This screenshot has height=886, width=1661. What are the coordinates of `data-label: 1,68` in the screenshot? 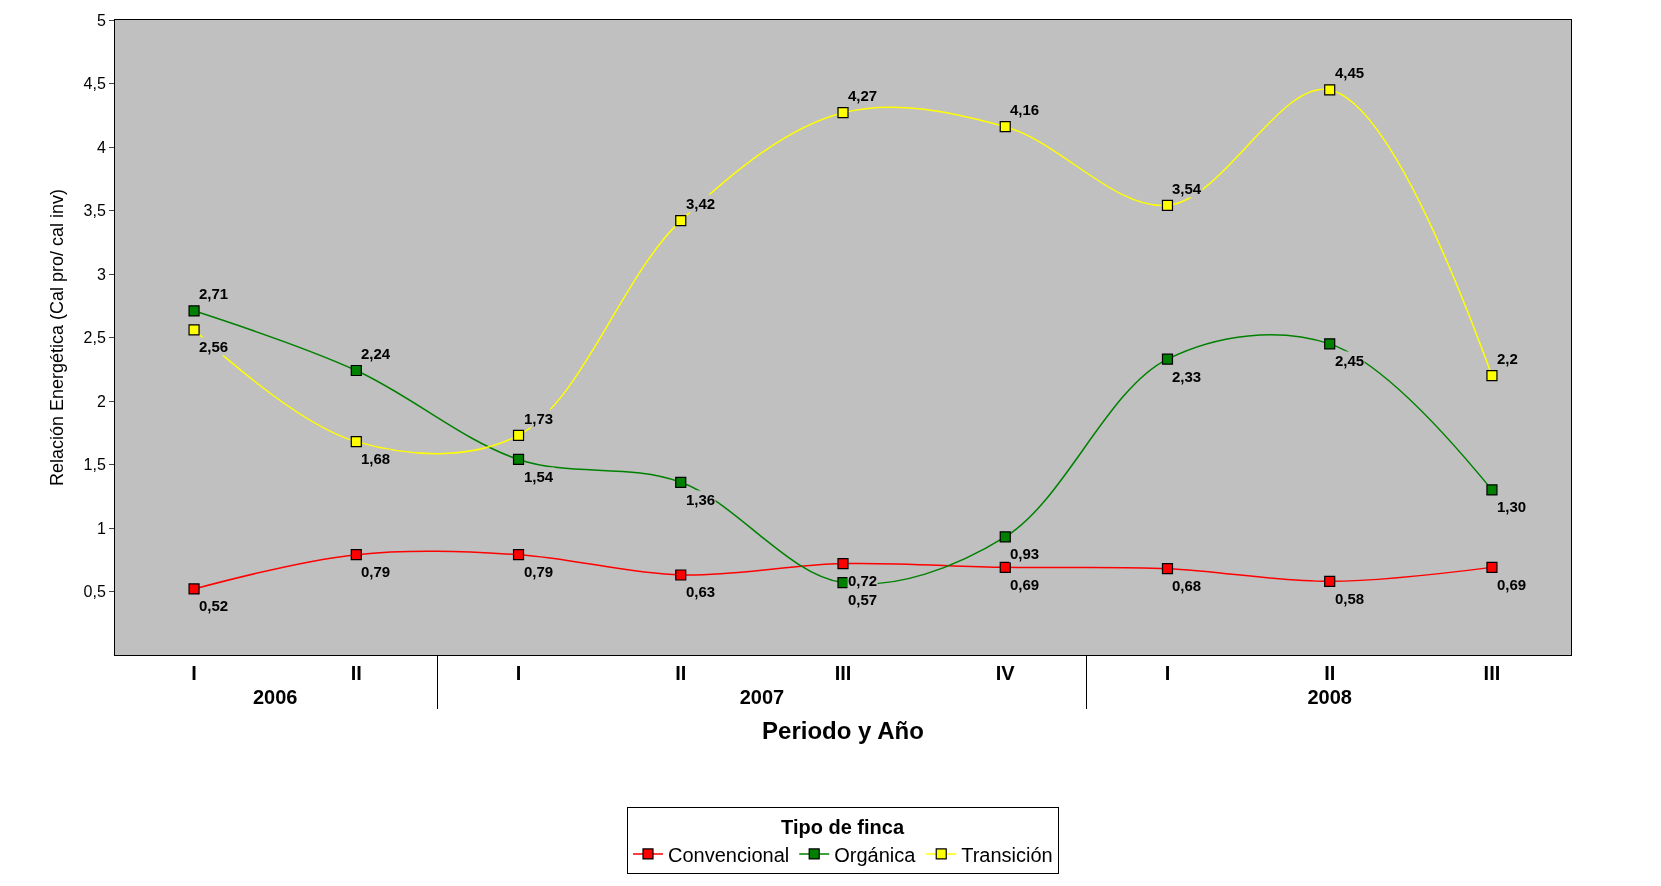 It's located at (376, 458).